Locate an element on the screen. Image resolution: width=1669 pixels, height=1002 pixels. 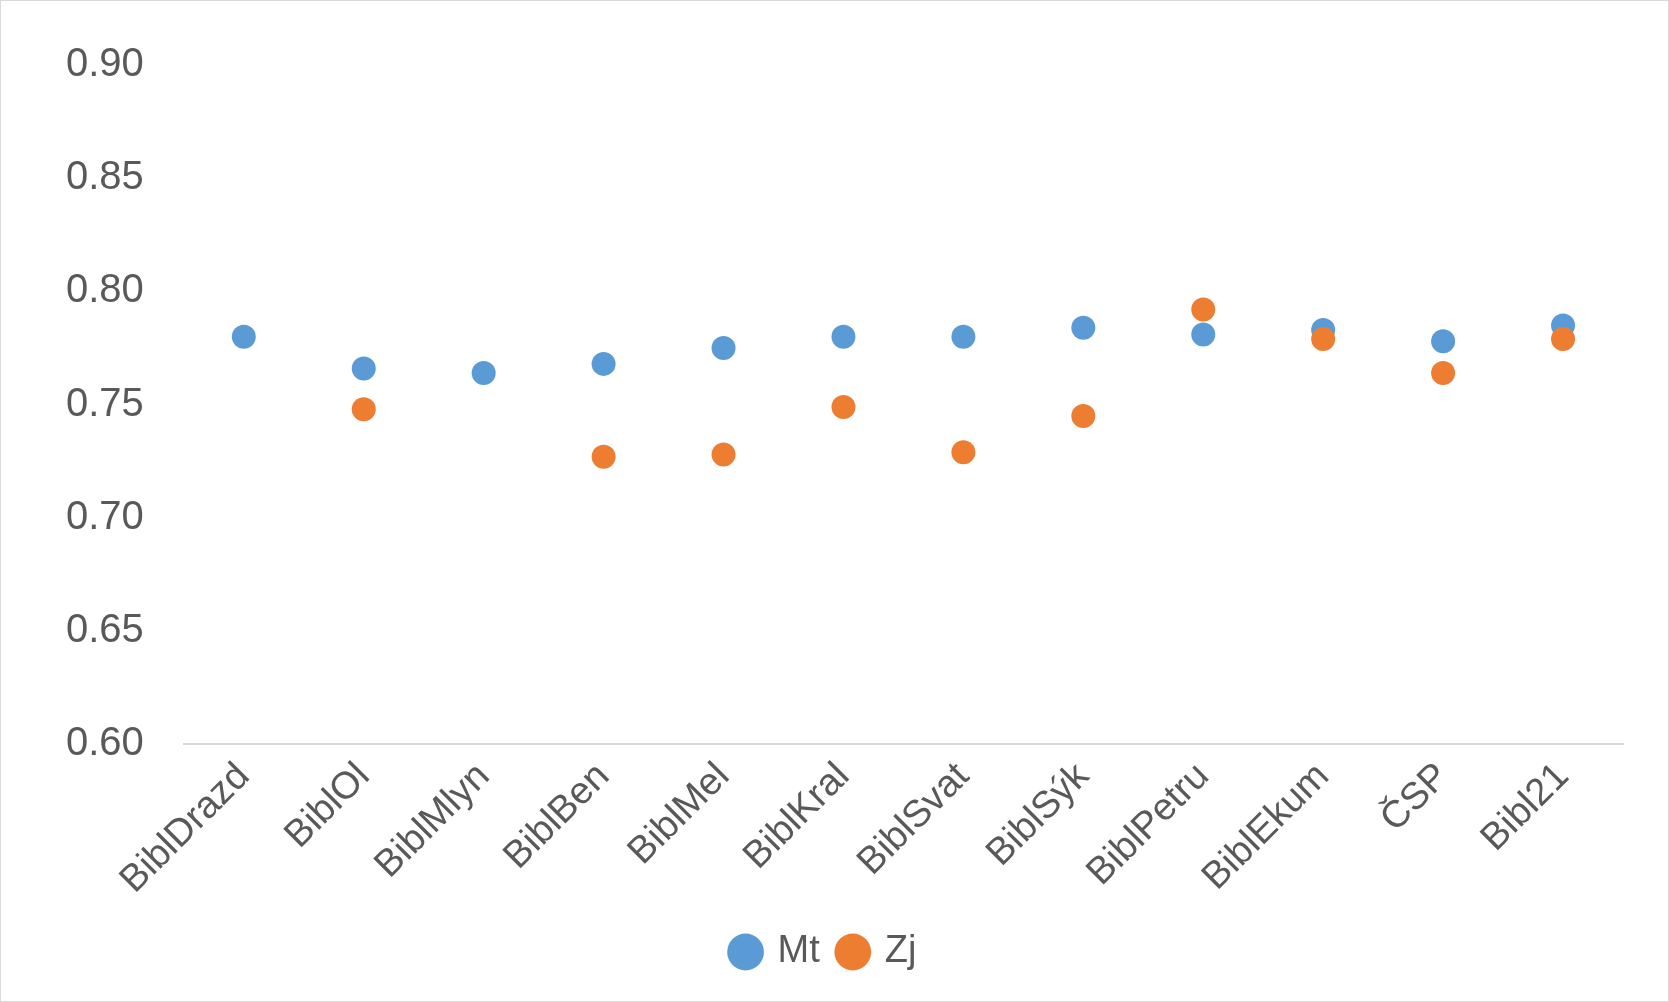
y-tick-label: 0.65 is located at coordinates (104, 628).